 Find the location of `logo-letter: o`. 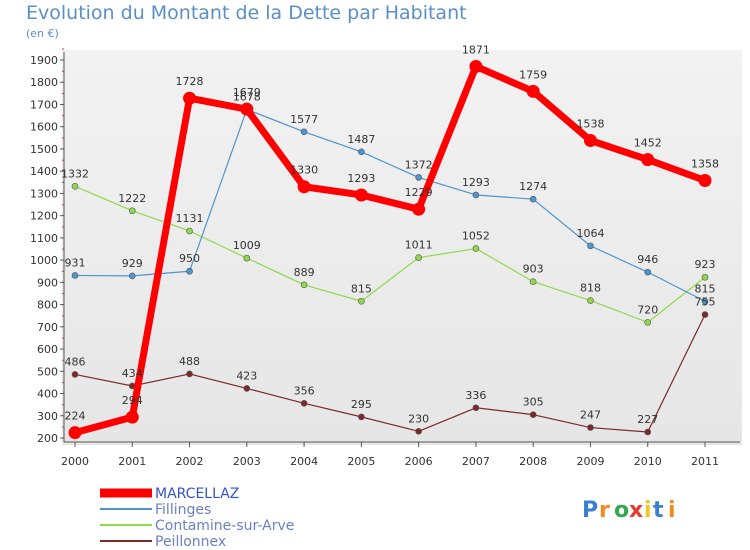

logo-letter: o is located at coordinates (621, 510).